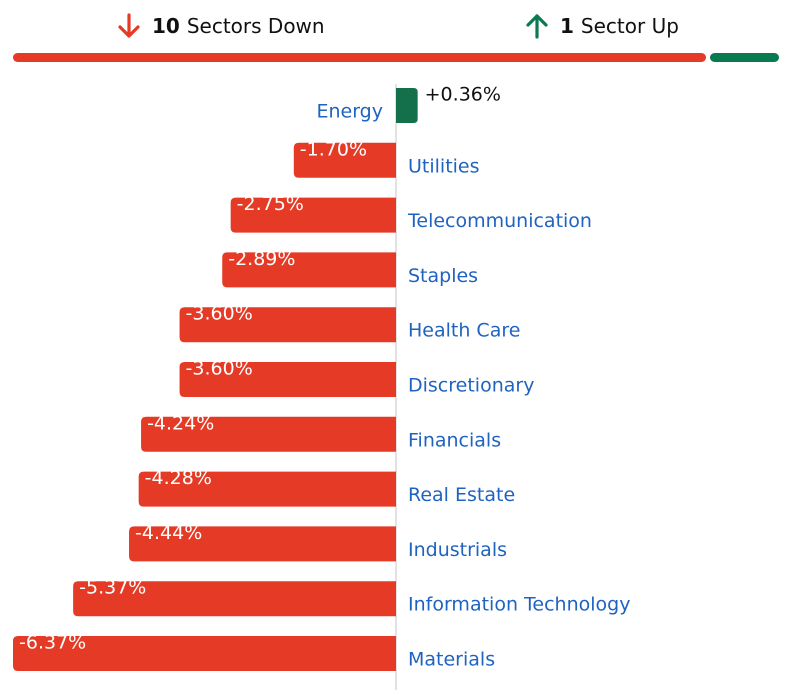 The height and width of the screenshot is (694, 801). I want to click on sectors-down-count: 10, so click(166, 26).